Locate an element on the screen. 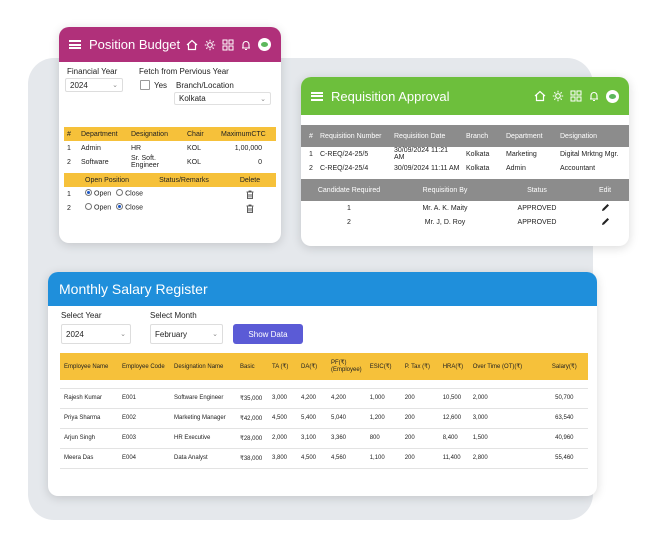 This screenshot has height=552, width=646. cell: ₹28,000 is located at coordinates (252, 438).